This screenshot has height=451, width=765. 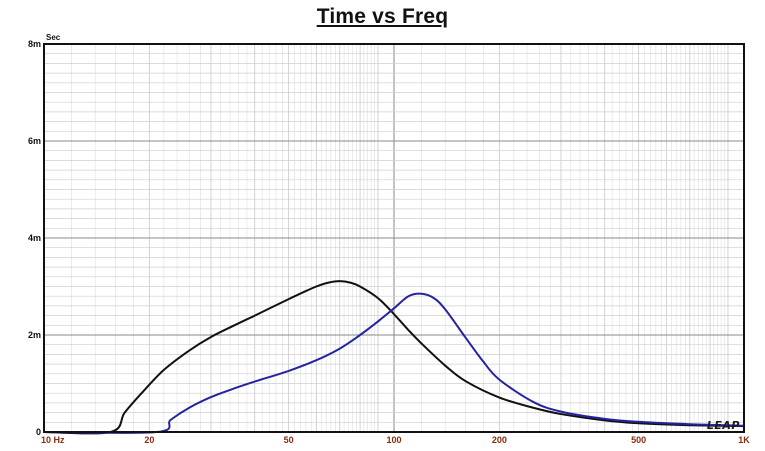 I want to click on y-tick-labels: 0 2m 4m 6m 8m, so click(x=34, y=238).